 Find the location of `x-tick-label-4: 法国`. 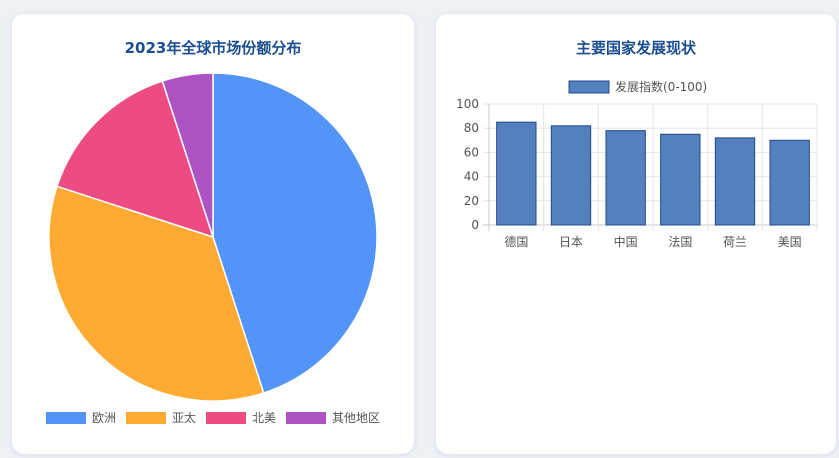

x-tick-label-4: 法国 is located at coordinates (680, 242).